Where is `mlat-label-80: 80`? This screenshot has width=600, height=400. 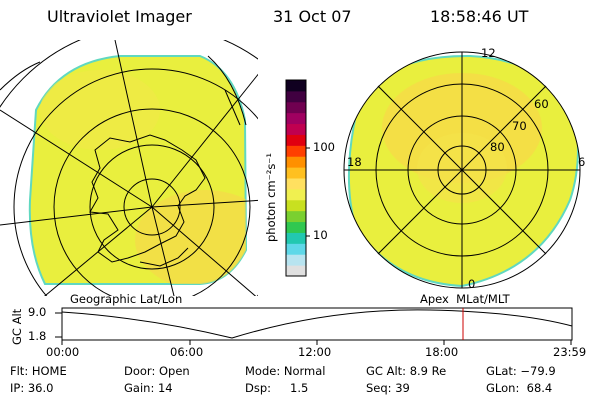 mlat-label-80: 80 is located at coordinates (497, 147).